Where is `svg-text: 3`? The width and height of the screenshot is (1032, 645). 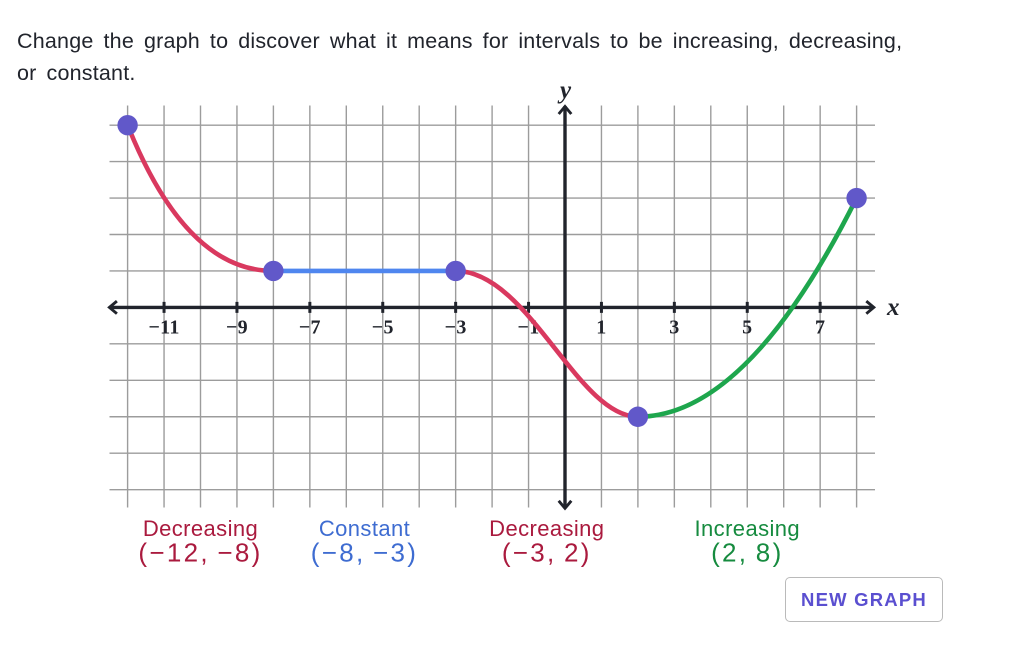 svg-text: 3 is located at coordinates (674, 328).